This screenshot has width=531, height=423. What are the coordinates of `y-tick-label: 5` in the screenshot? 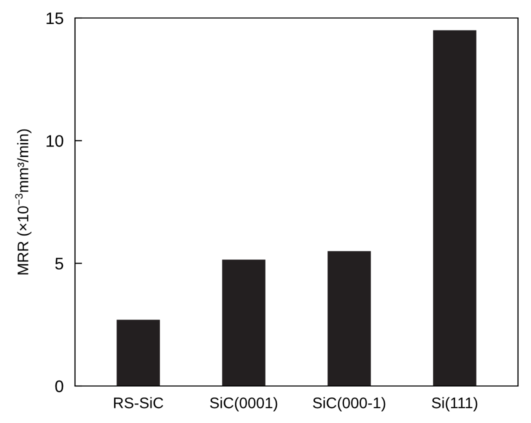 It's located at (59, 264).